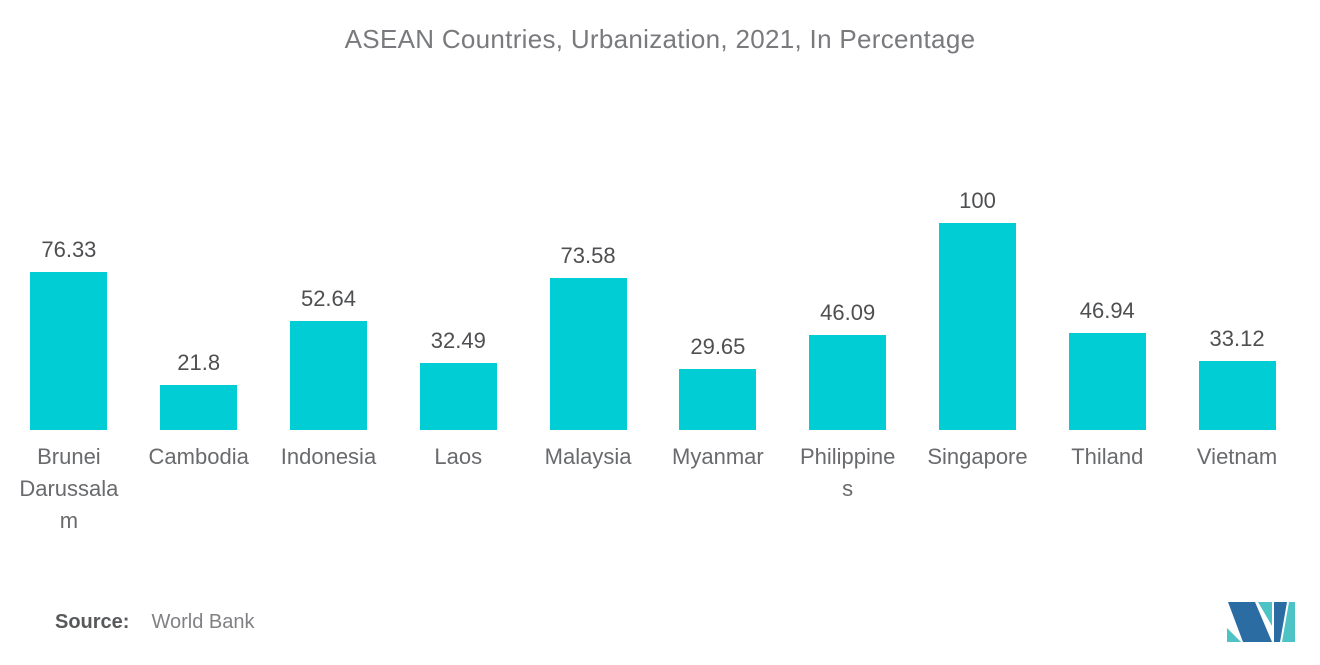 This screenshot has width=1320, height=665. Describe the element at coordinates (588, 456) in the screenshot. I see `category-label: Malaysia` at that location.